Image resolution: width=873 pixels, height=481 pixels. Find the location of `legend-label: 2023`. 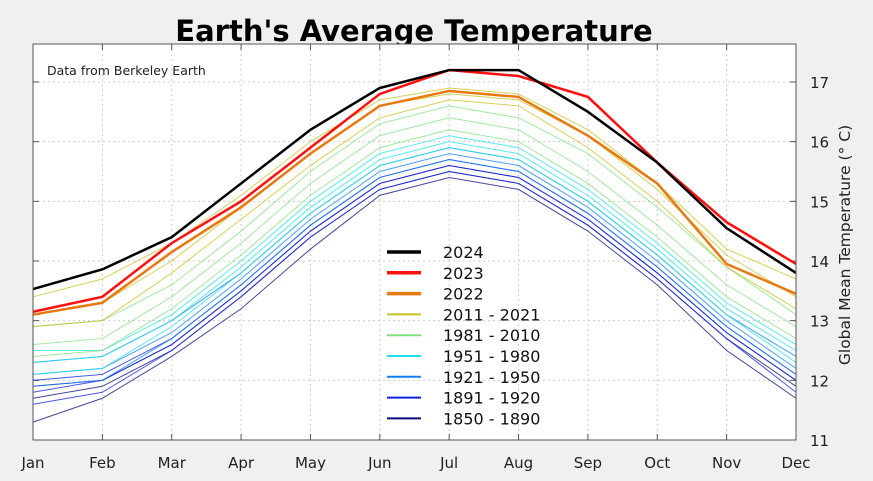

legend-label: 2023 is located at coordinates (463, 273).